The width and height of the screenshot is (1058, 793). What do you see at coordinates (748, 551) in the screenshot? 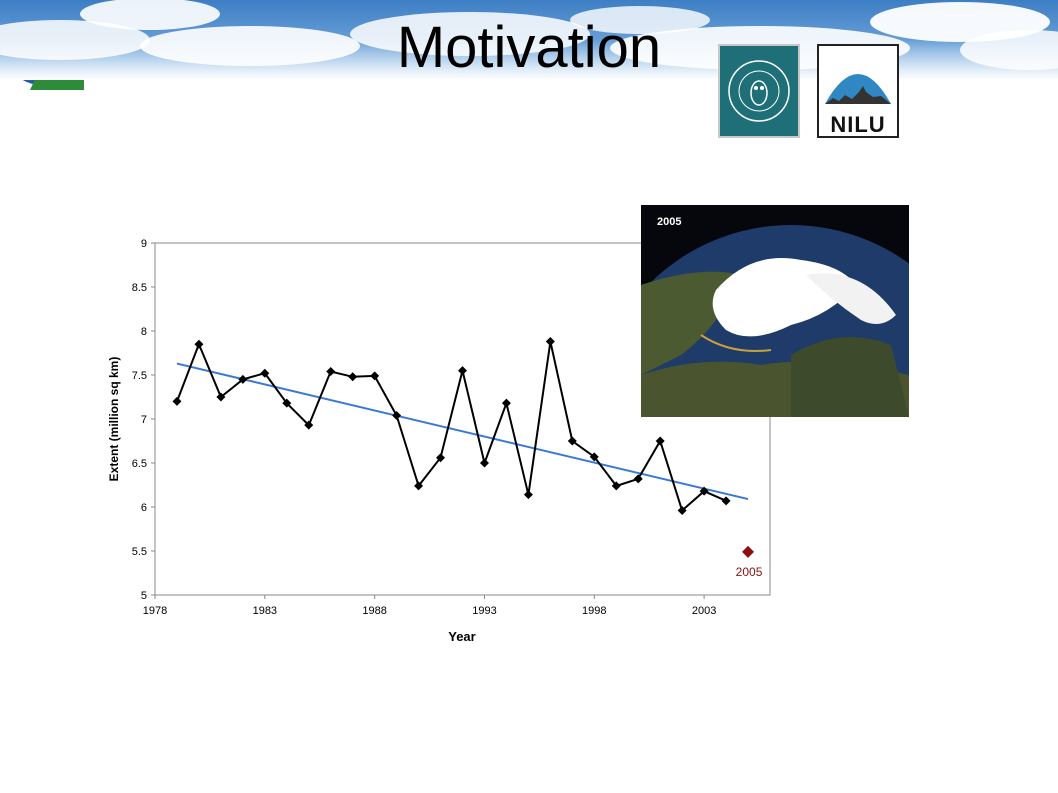
I see `data-point-2005` at bounding box center [748, 551].